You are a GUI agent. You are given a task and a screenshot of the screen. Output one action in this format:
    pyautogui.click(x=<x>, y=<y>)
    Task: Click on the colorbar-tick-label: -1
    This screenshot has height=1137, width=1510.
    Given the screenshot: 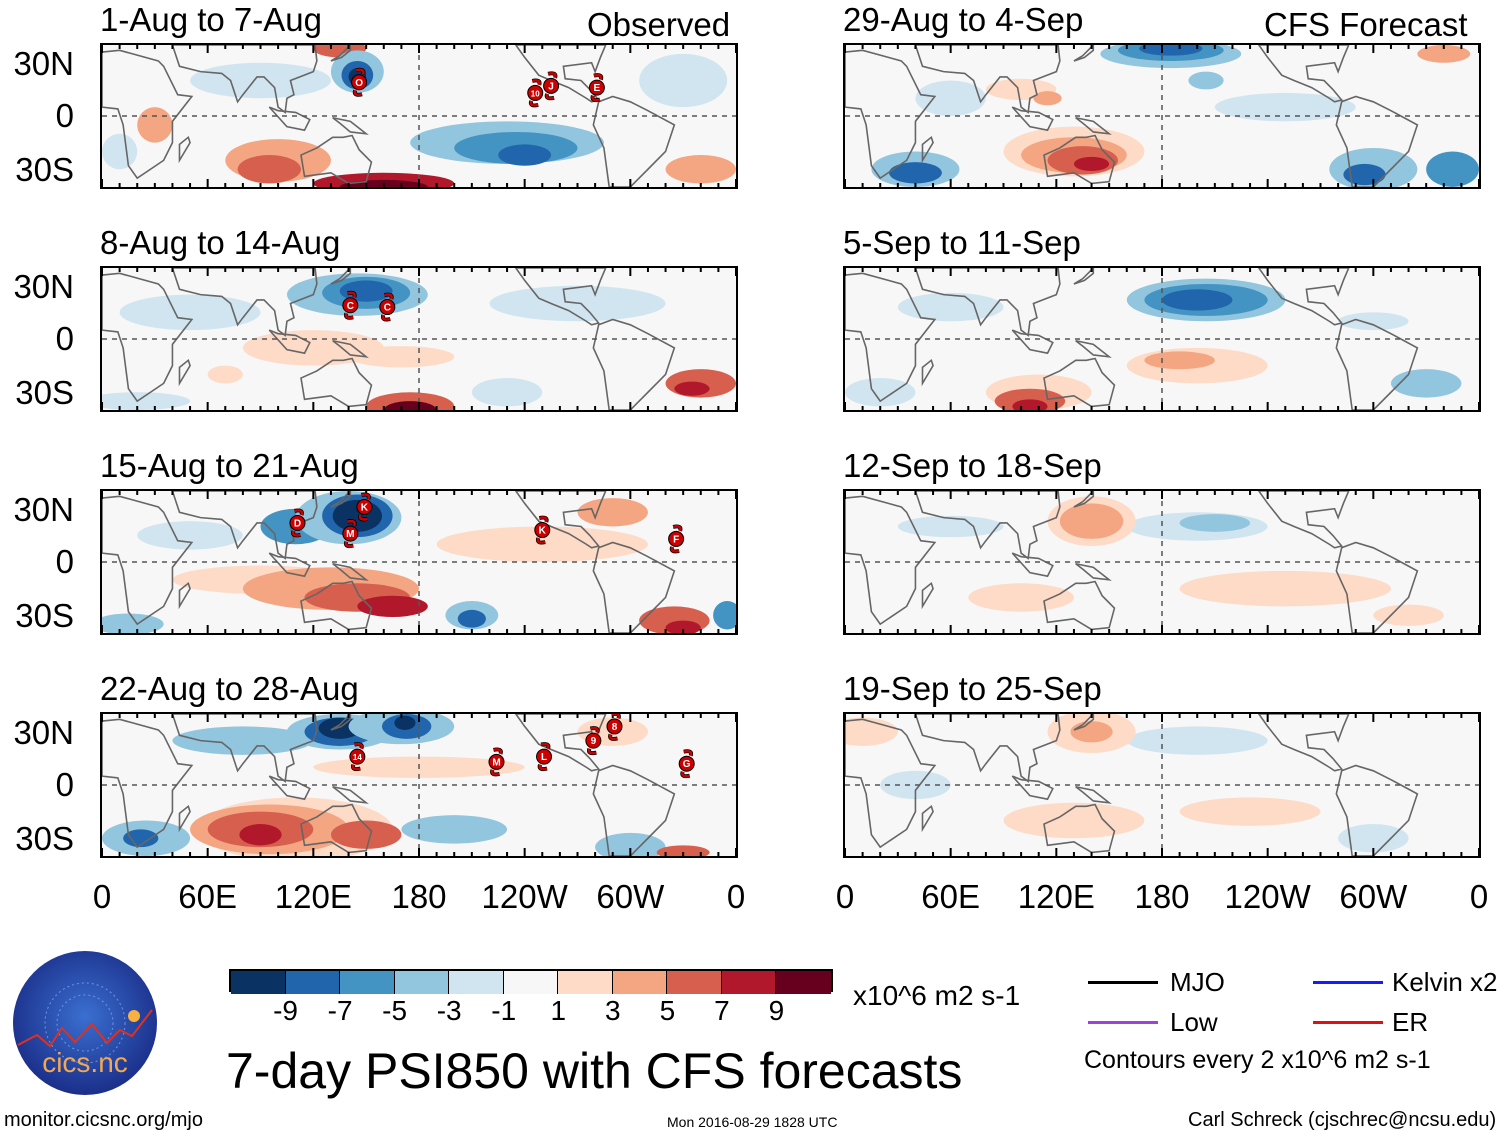 What is the action you would take?
    pyautogui.click(x=504, y=1010)
    